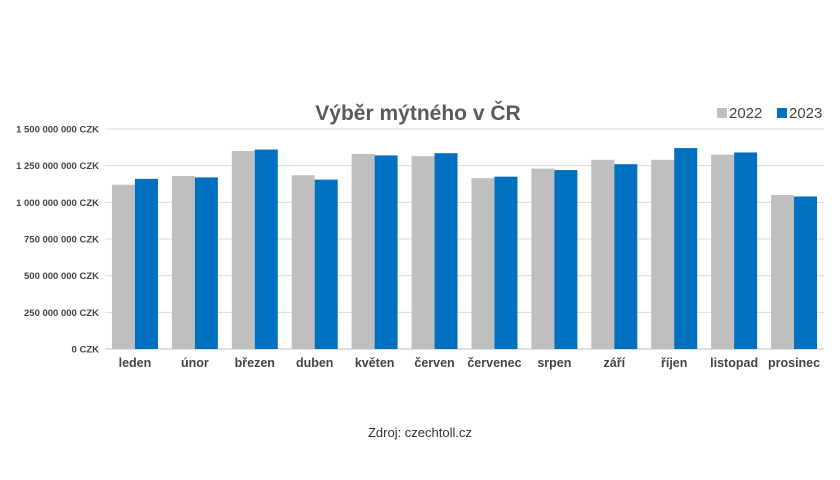 The image size is (840, 480). I want to click on bar-2022-říjen, so click(663, 254).